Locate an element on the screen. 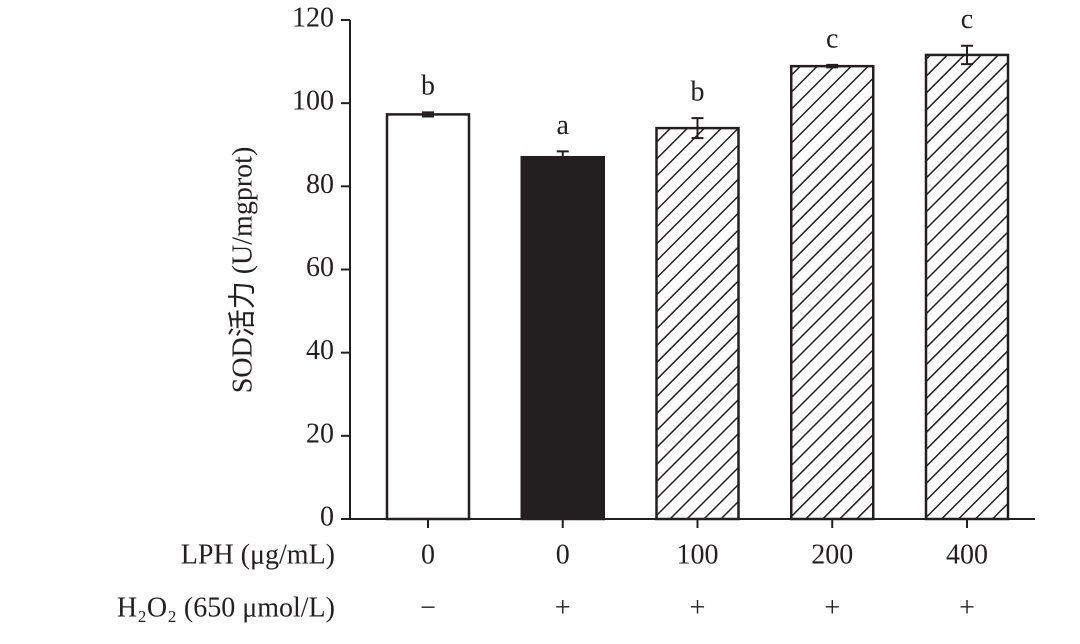  x-tick-label: 400 is located at coordinates (967, 554).